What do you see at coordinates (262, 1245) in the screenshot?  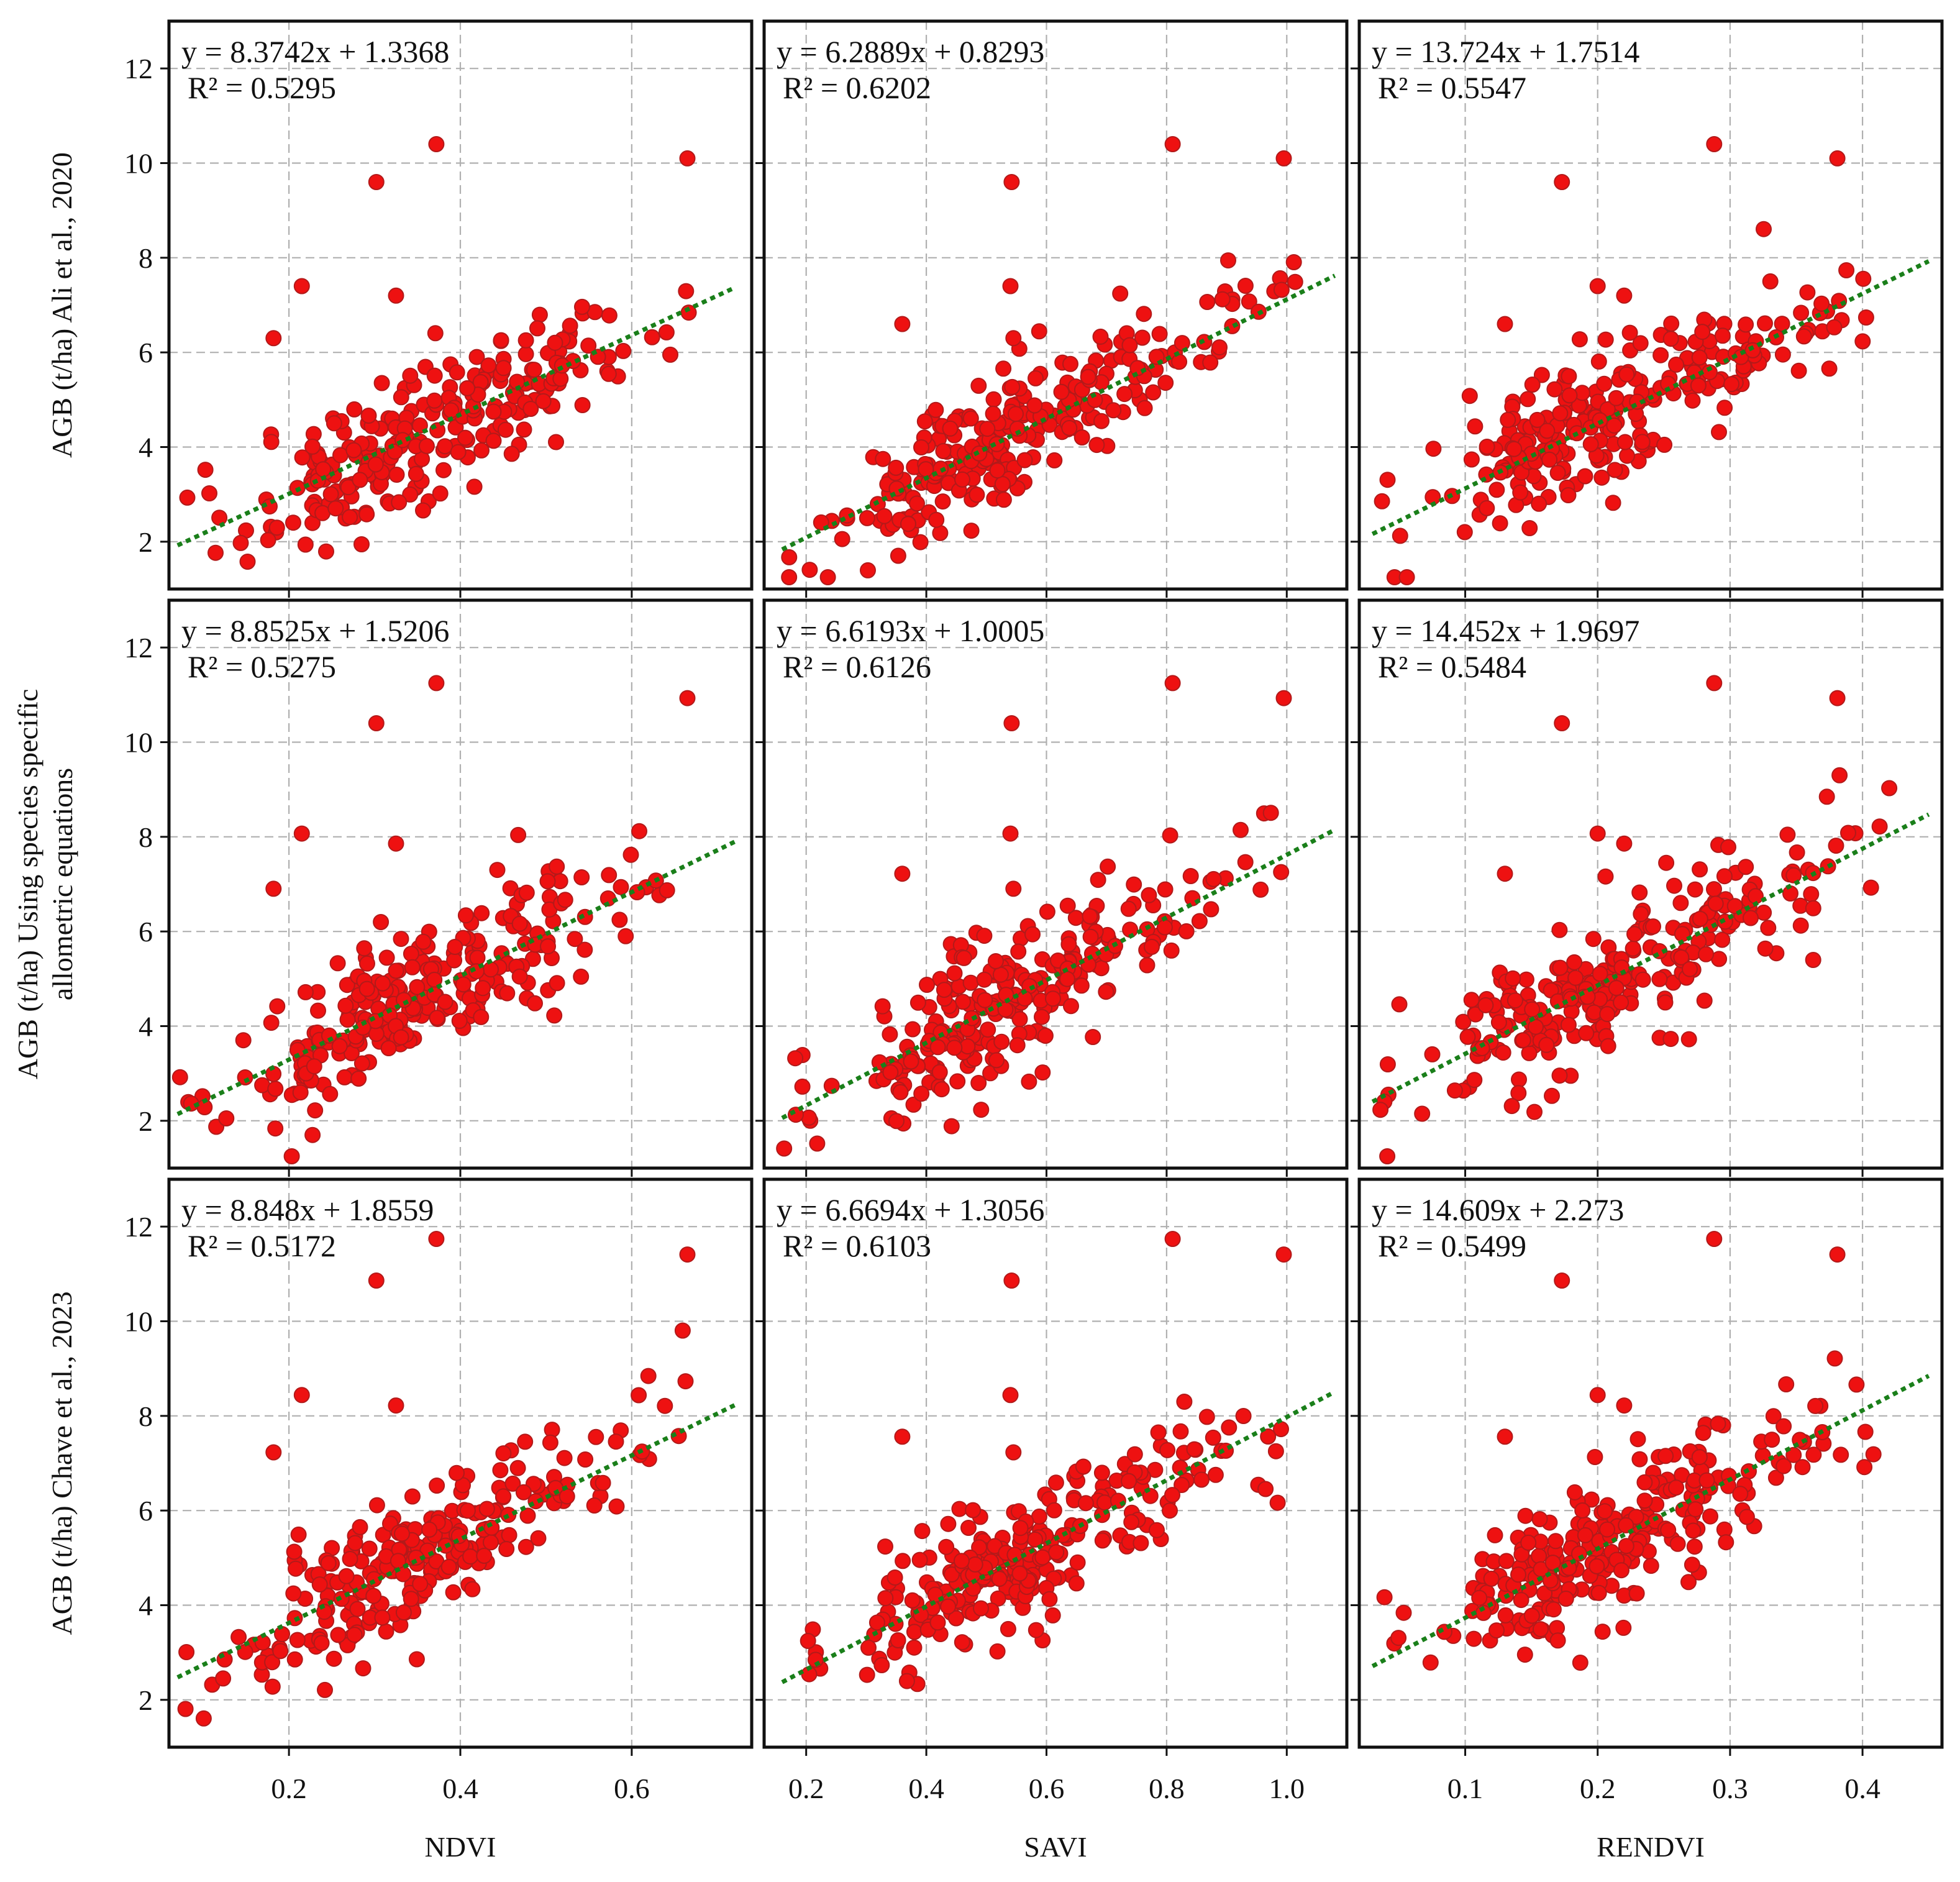 I see `r2-label: R² = 0.5172` at bounding box center [262, 1245].